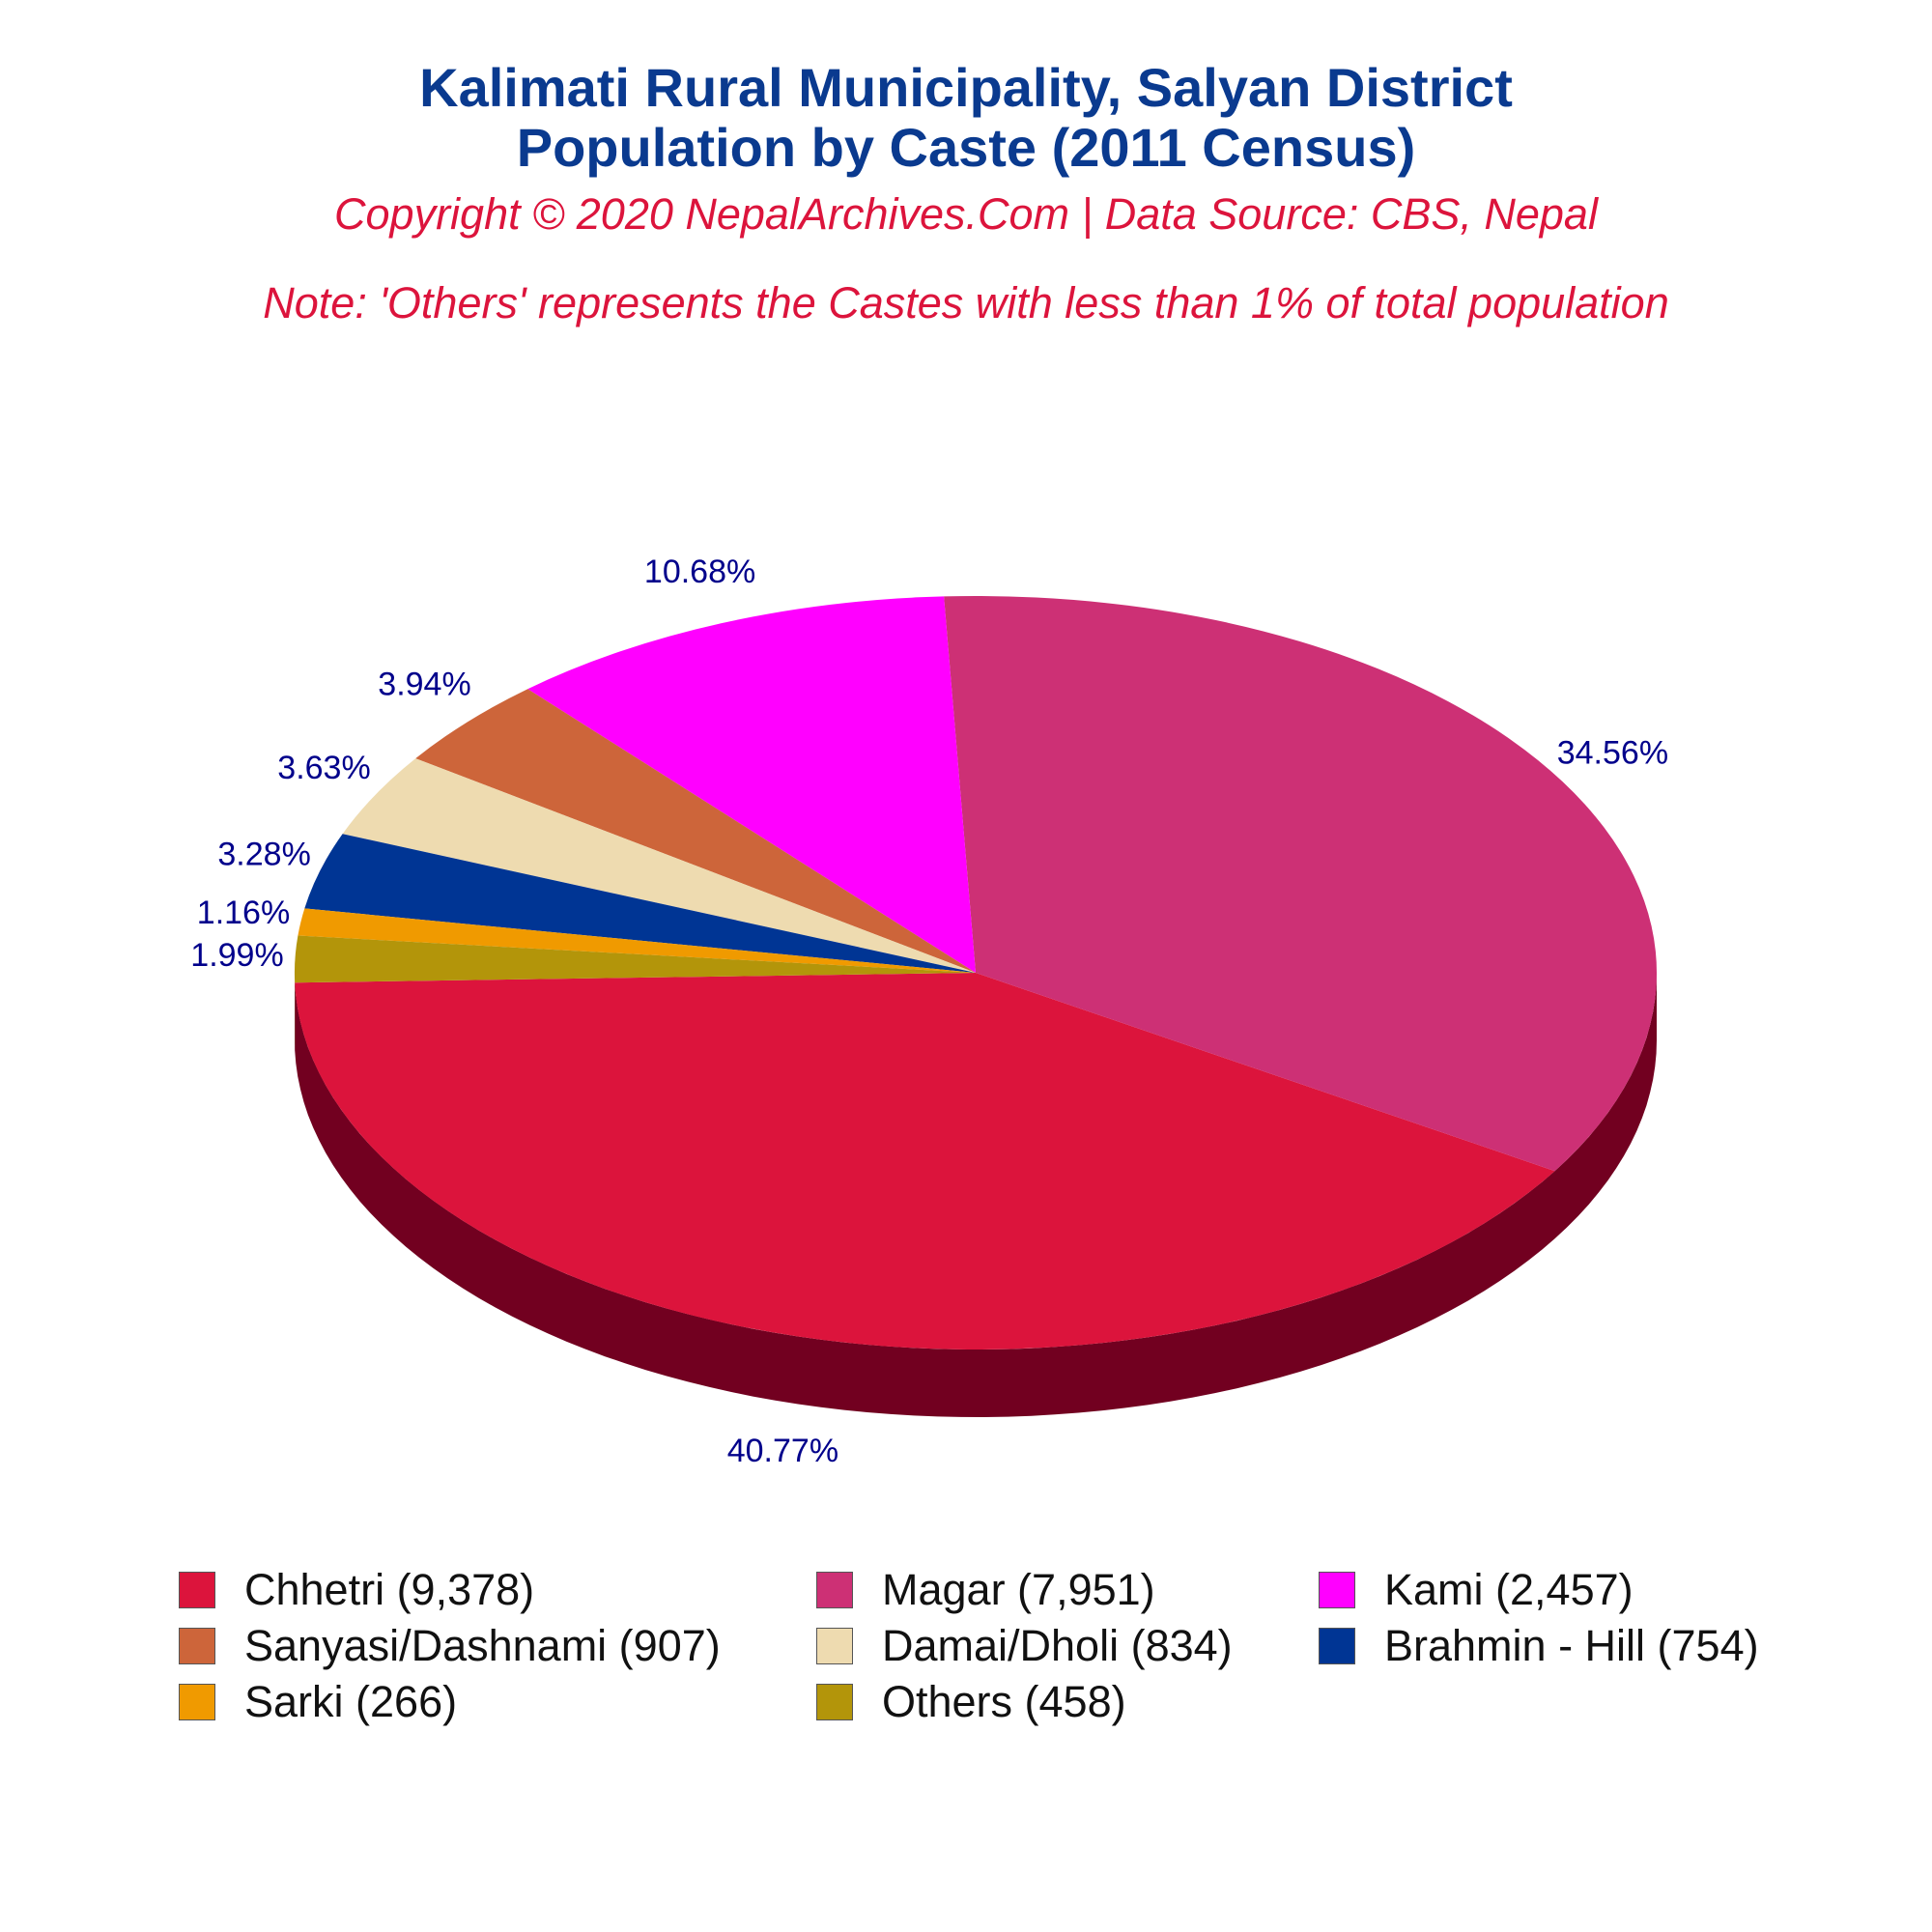 The width and height of the screenshot is (1932, 1932). Describe the element at coordinates (351, 1701) in the screenshot. I see `legend-label: Sarki (266)` at that location.